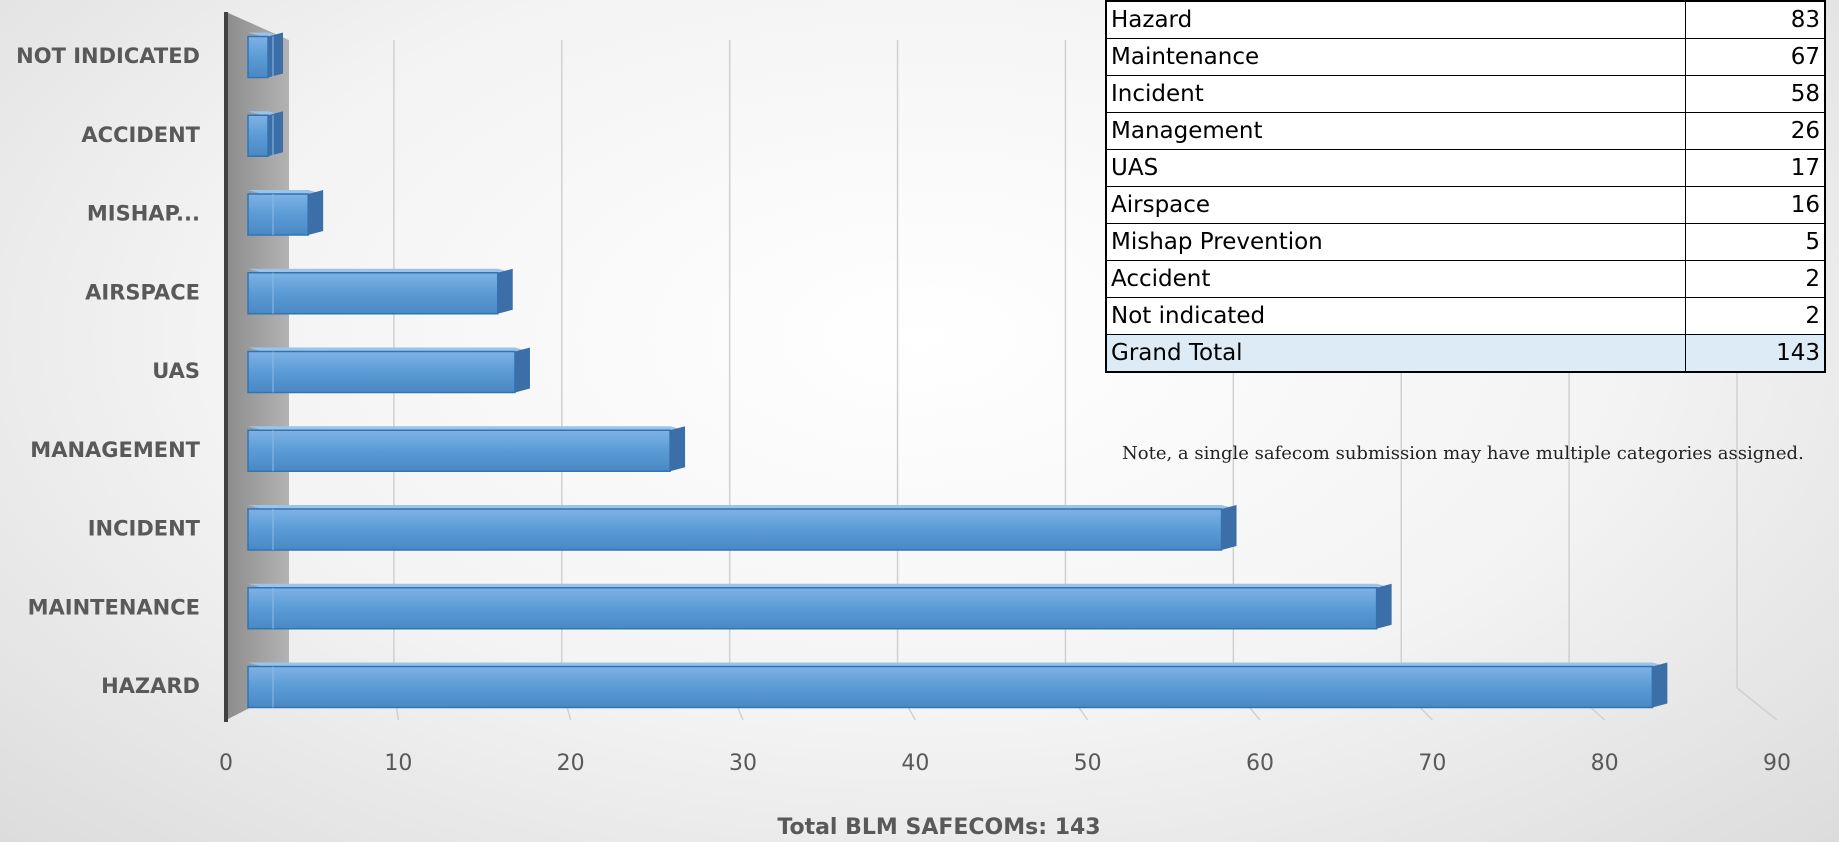 The width and height of the screenshot is (1839, 842). I want to click on category-label: INCIDENT, so click(144, 529).